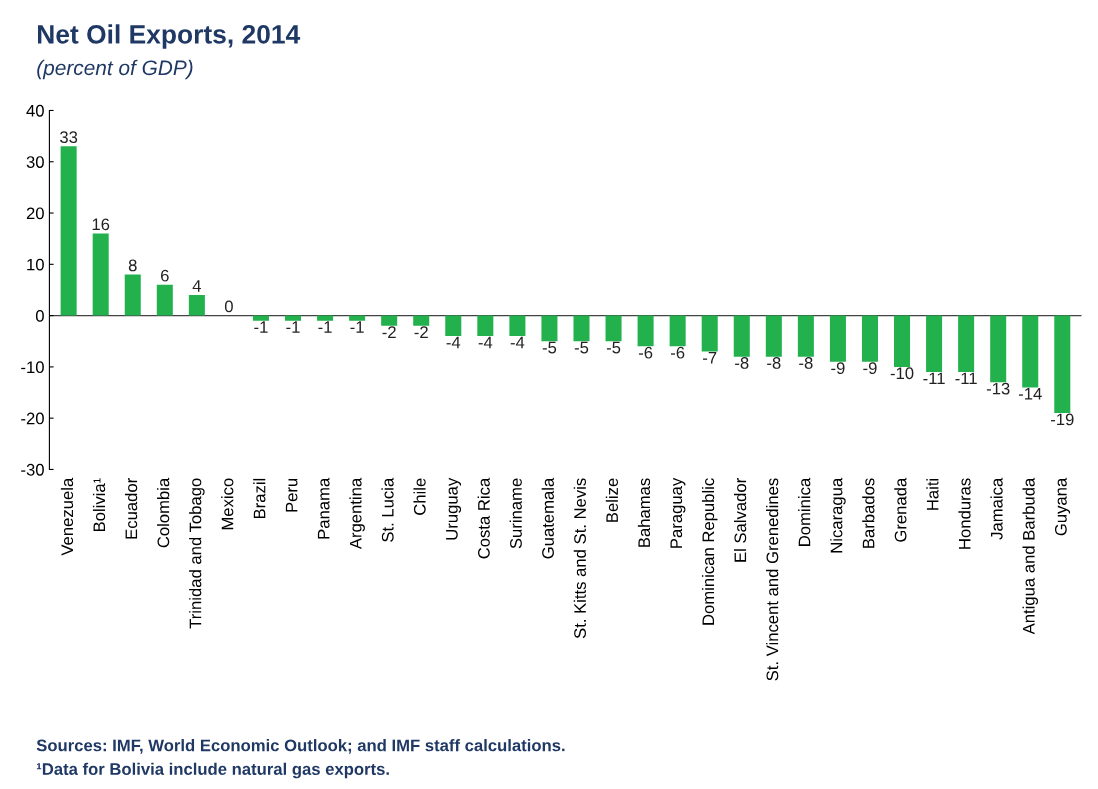 The width and height of the screenshot is (1098, 789). Describe the element at coordinates (163, 512) in the screenshot. I see `x-tick-label: Colombia` at that location.